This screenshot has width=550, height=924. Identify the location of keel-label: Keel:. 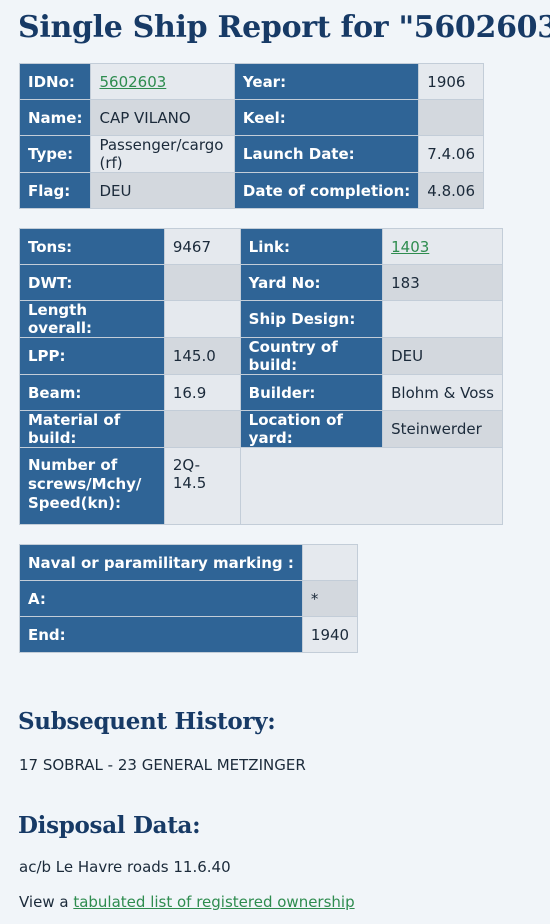
(326, 117).